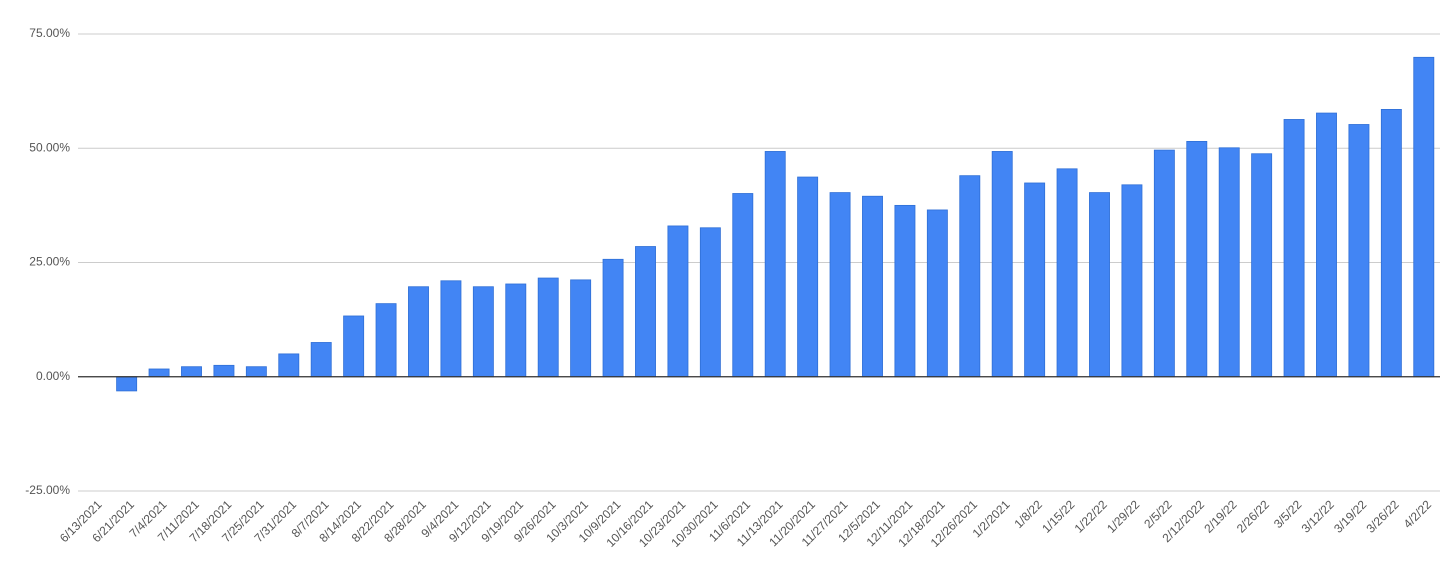 The image size is (1456, 575). I want to click on y-tick-label: -25.00%, so click(47, 490).